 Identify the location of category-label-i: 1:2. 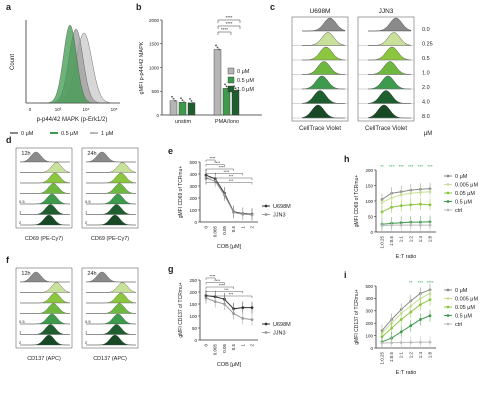
(410, 355).